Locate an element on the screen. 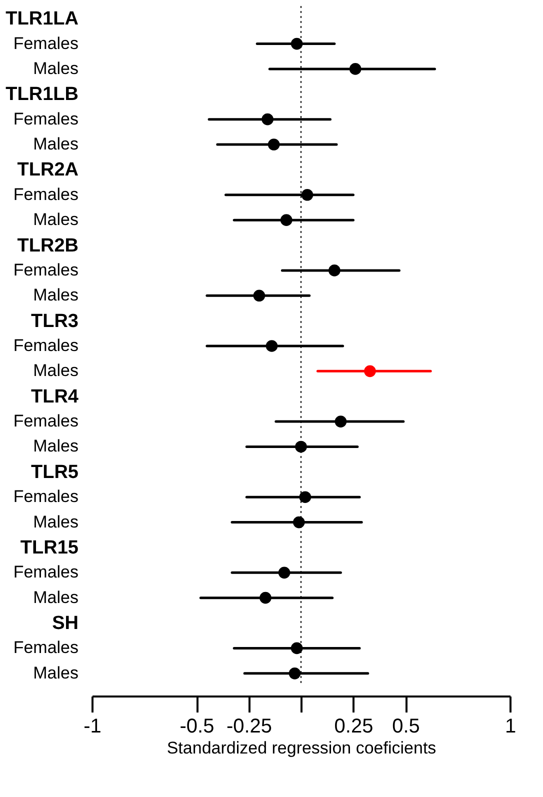 Image resolution: width=543 pixels, height=797 pixels. x-tick-label: -1 is located at coordinates (93, 727).